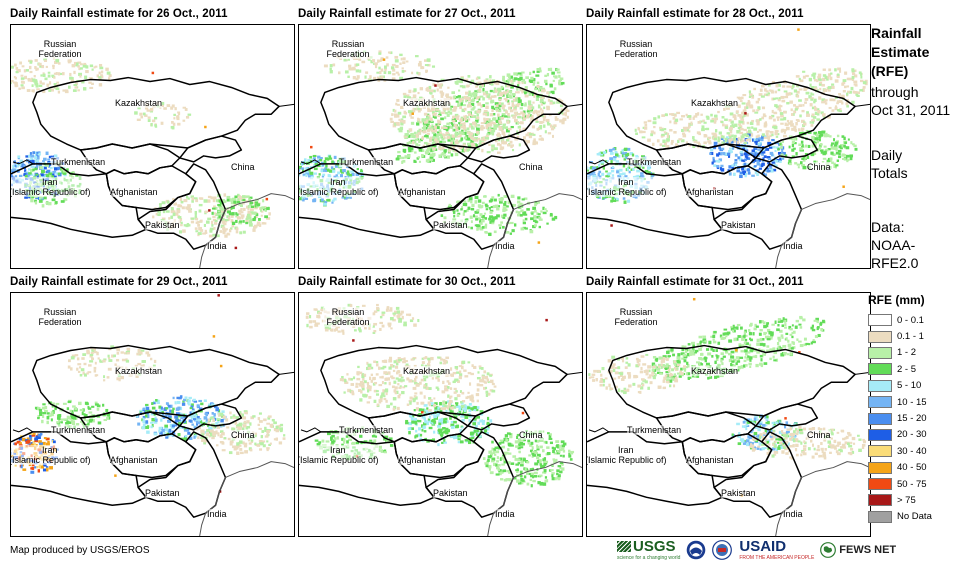 The image size is (965, 570). What do you see at coordinates (910, 320) in the screenshot?
I see `legend-label: 0 - 0.1` at bounding box center [910, 320].